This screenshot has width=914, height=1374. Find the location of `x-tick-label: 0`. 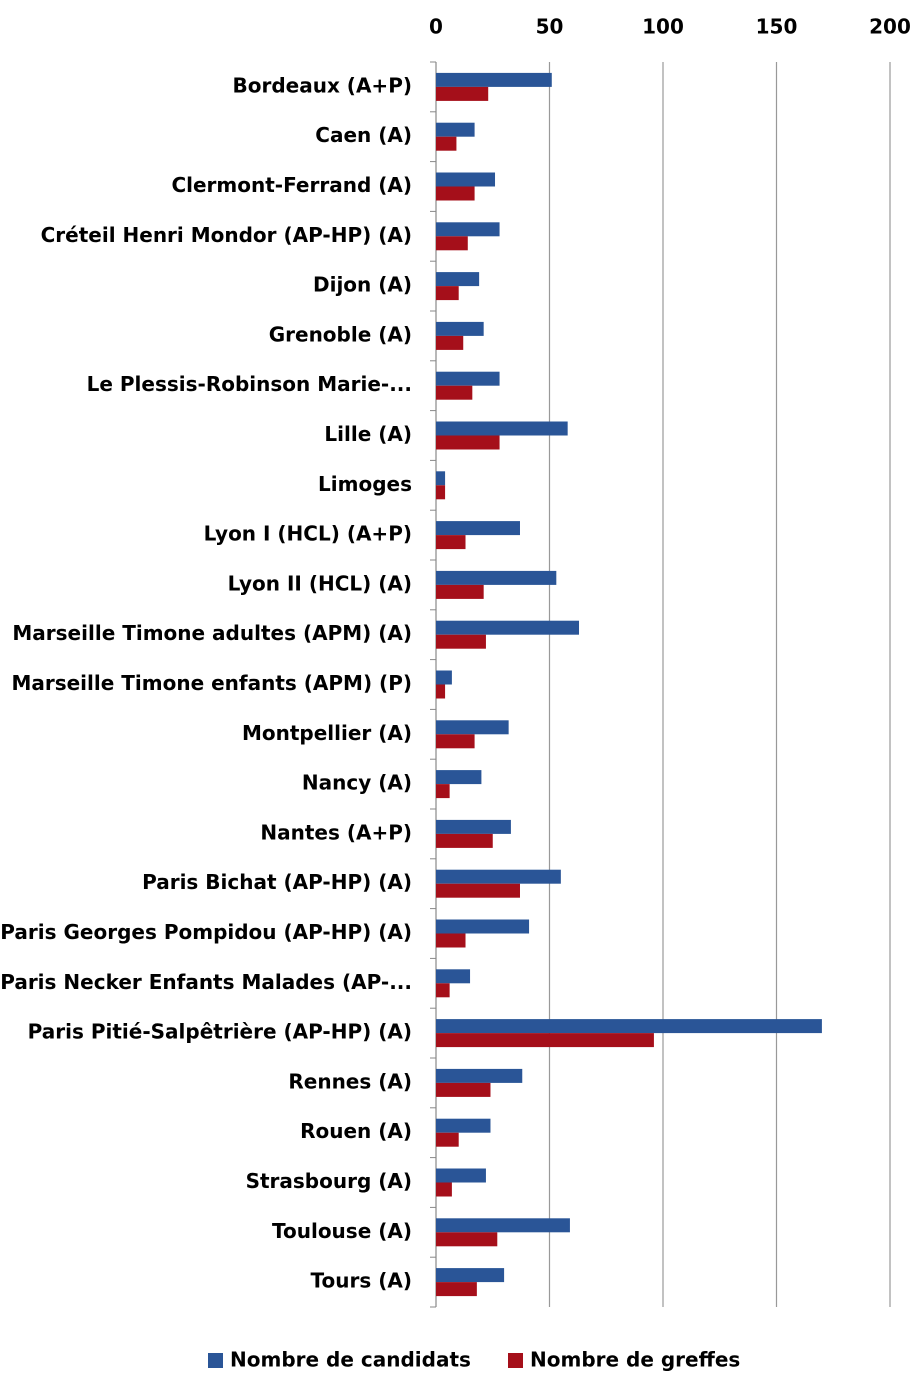

x-tick-label: 0 is located at coordinates (436, 27).